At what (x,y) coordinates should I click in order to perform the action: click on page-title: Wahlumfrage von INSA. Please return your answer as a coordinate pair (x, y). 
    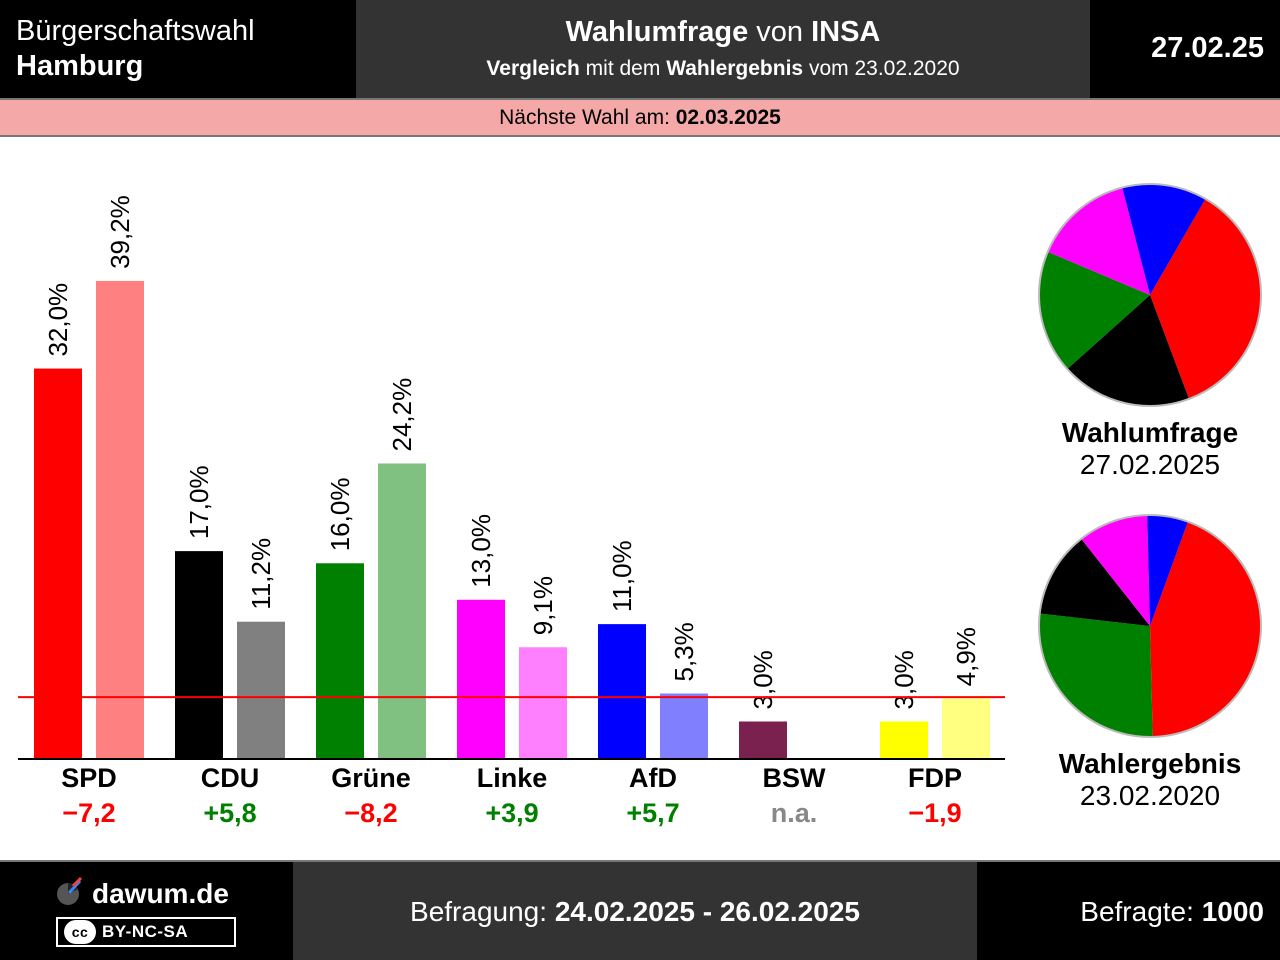
    Looking at the image, I should click on (723, 32).